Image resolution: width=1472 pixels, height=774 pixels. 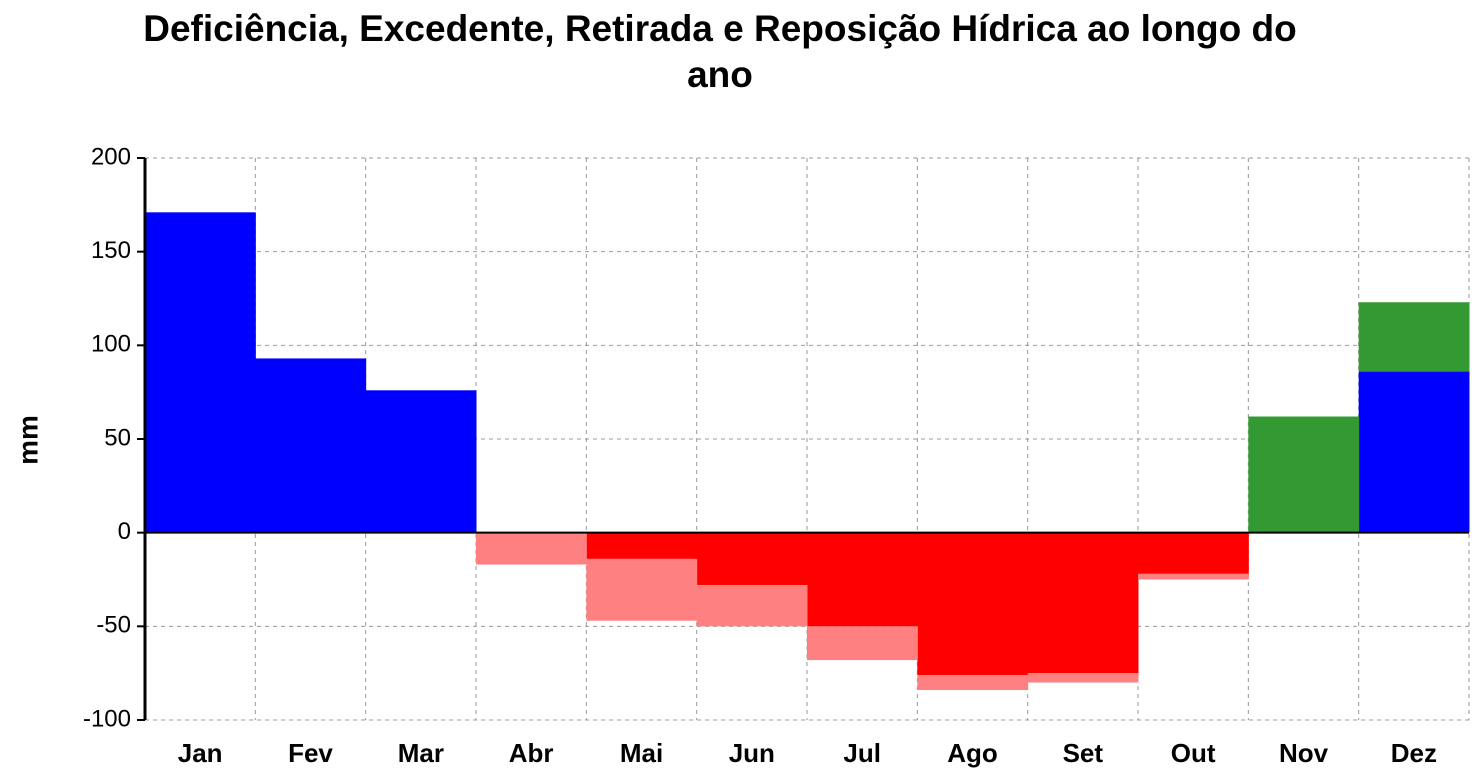 I want to click on x-tick-label: Mai, so click(x=641, y=753).